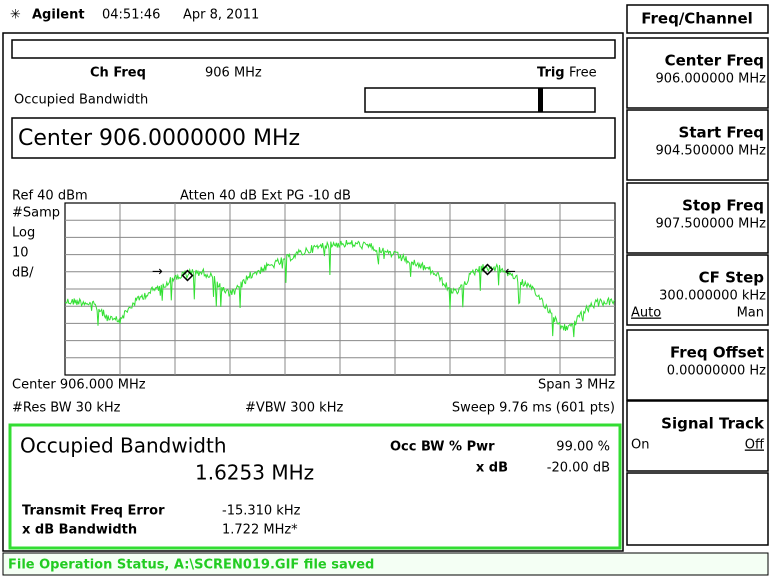  What do you see at coordinates (58, 15) in the screenshot?
I see `brand: Agilent` at bounding box center [58, 15].